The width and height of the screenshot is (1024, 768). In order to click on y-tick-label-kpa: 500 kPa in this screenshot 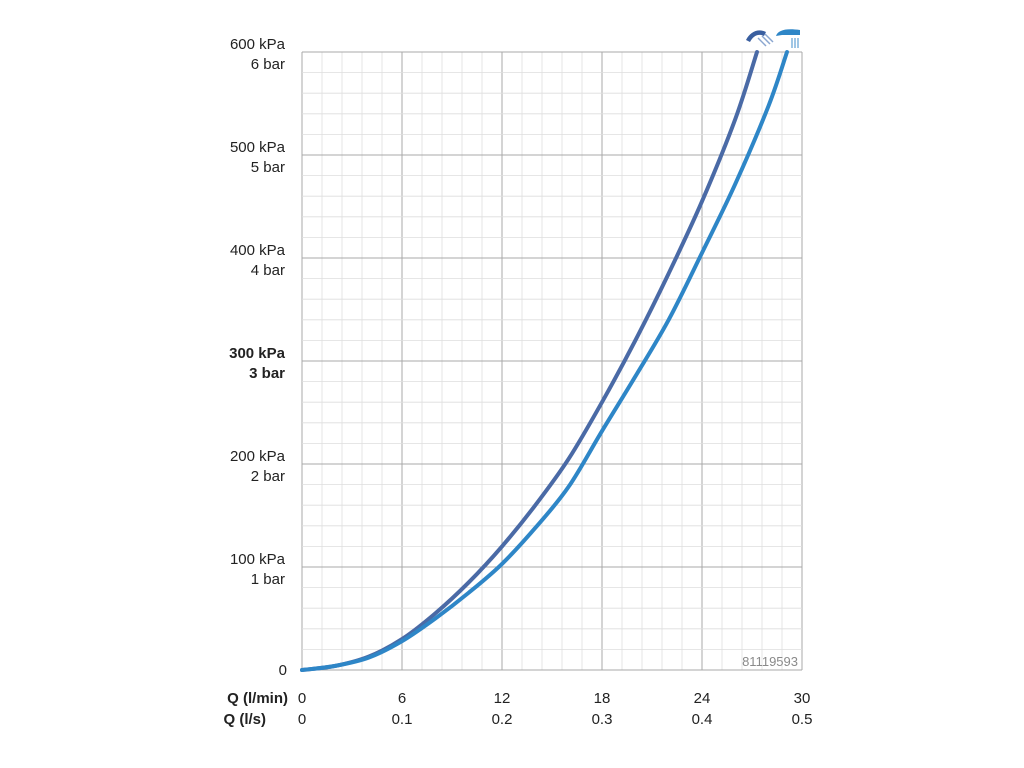, I will do `click(258, 147)`.